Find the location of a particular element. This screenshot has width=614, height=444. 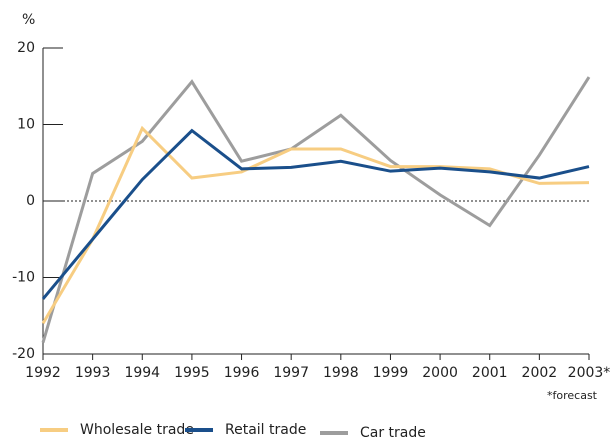

x-tick-label: 2003* is located at coordinates (589, 373).